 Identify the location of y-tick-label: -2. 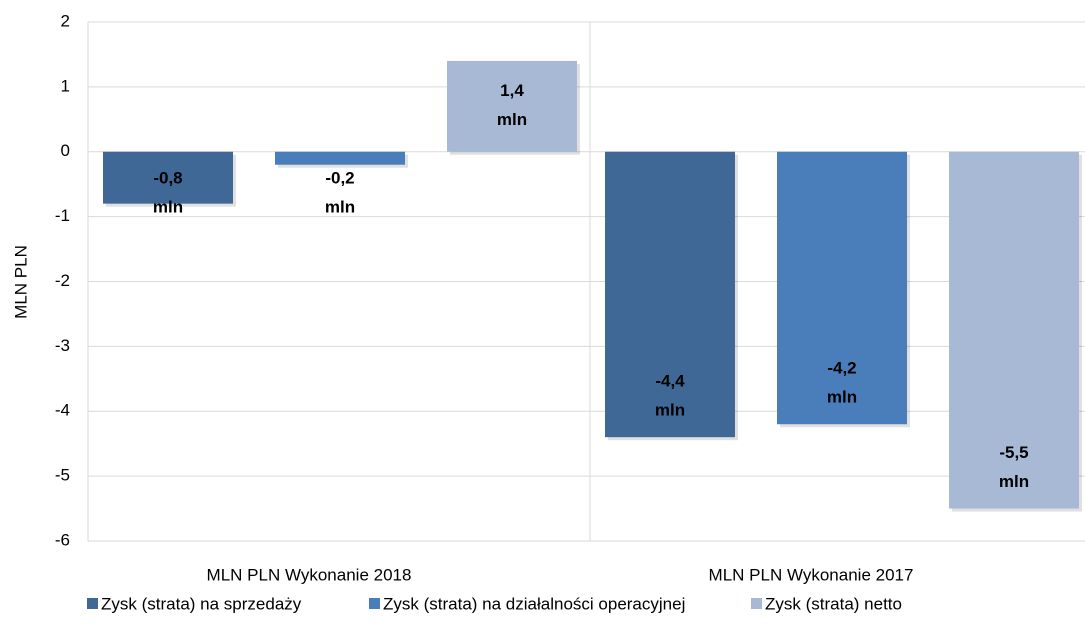
(62, 280).